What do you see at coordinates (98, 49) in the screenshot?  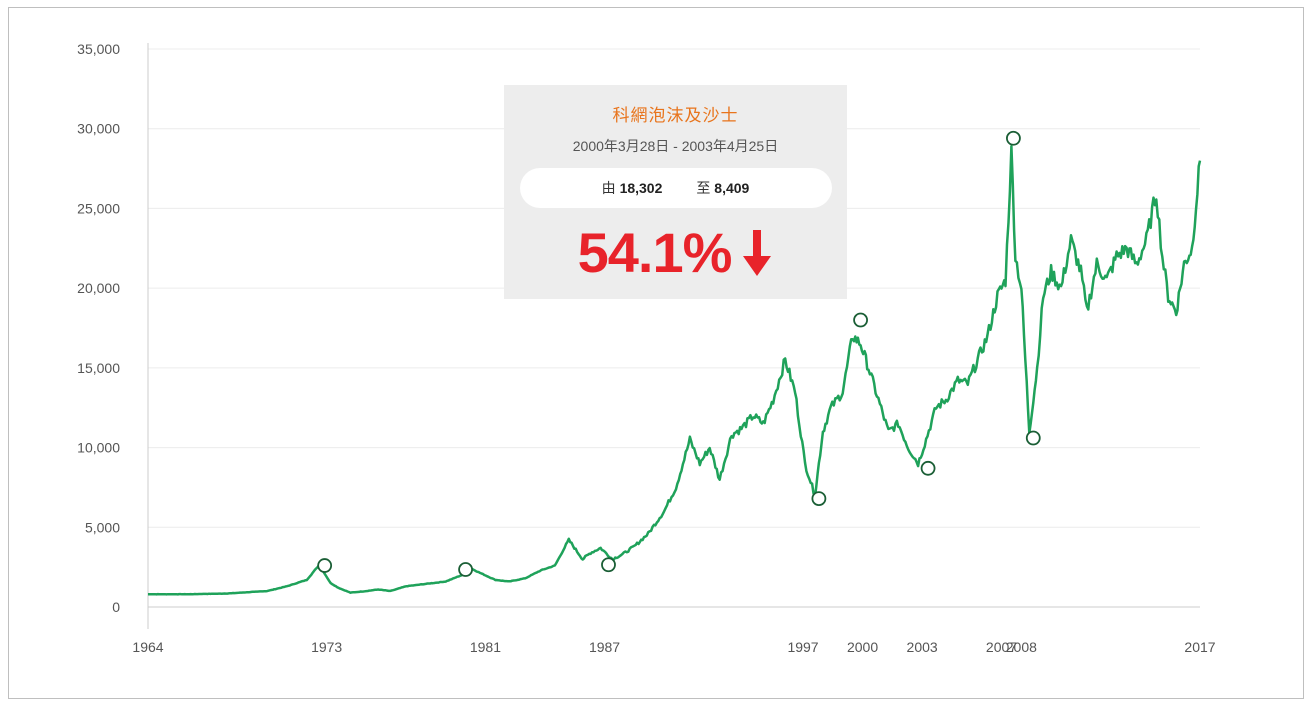 I see `y-tick-label: 35,000` at bounding box center [98, 49].